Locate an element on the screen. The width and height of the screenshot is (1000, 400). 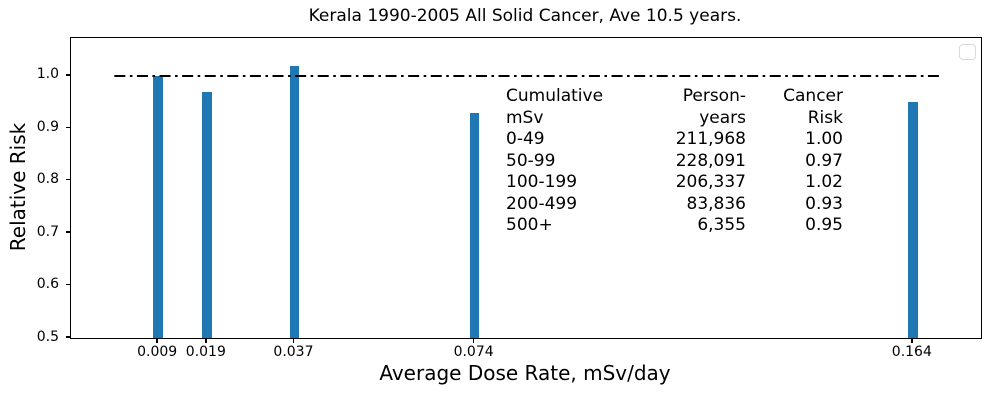
table-cell: Cumulative is located at coordinates (555, 96).